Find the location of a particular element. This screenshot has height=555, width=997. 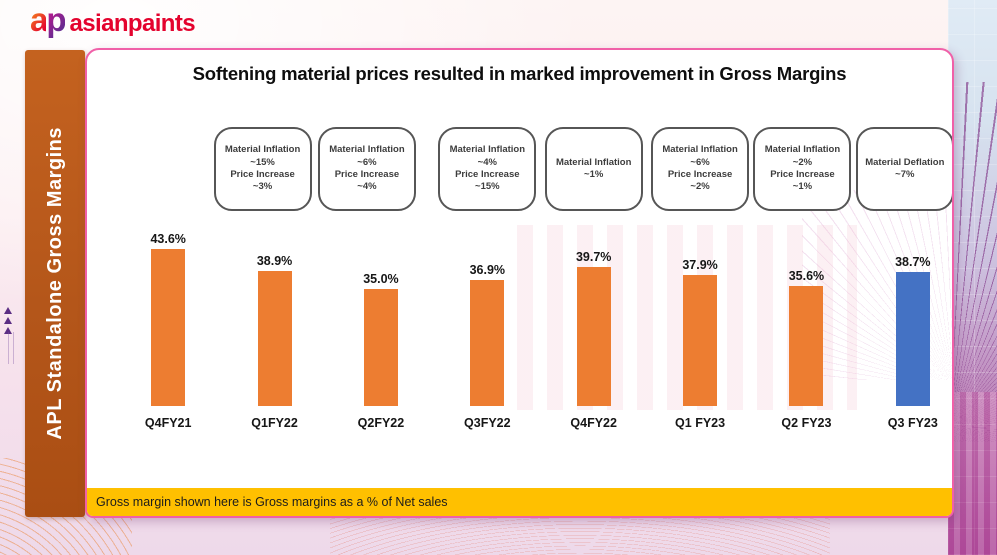

annotation-box: Material Inflation ~6% Price Increase ~4% is located at coordinates (366, 169).